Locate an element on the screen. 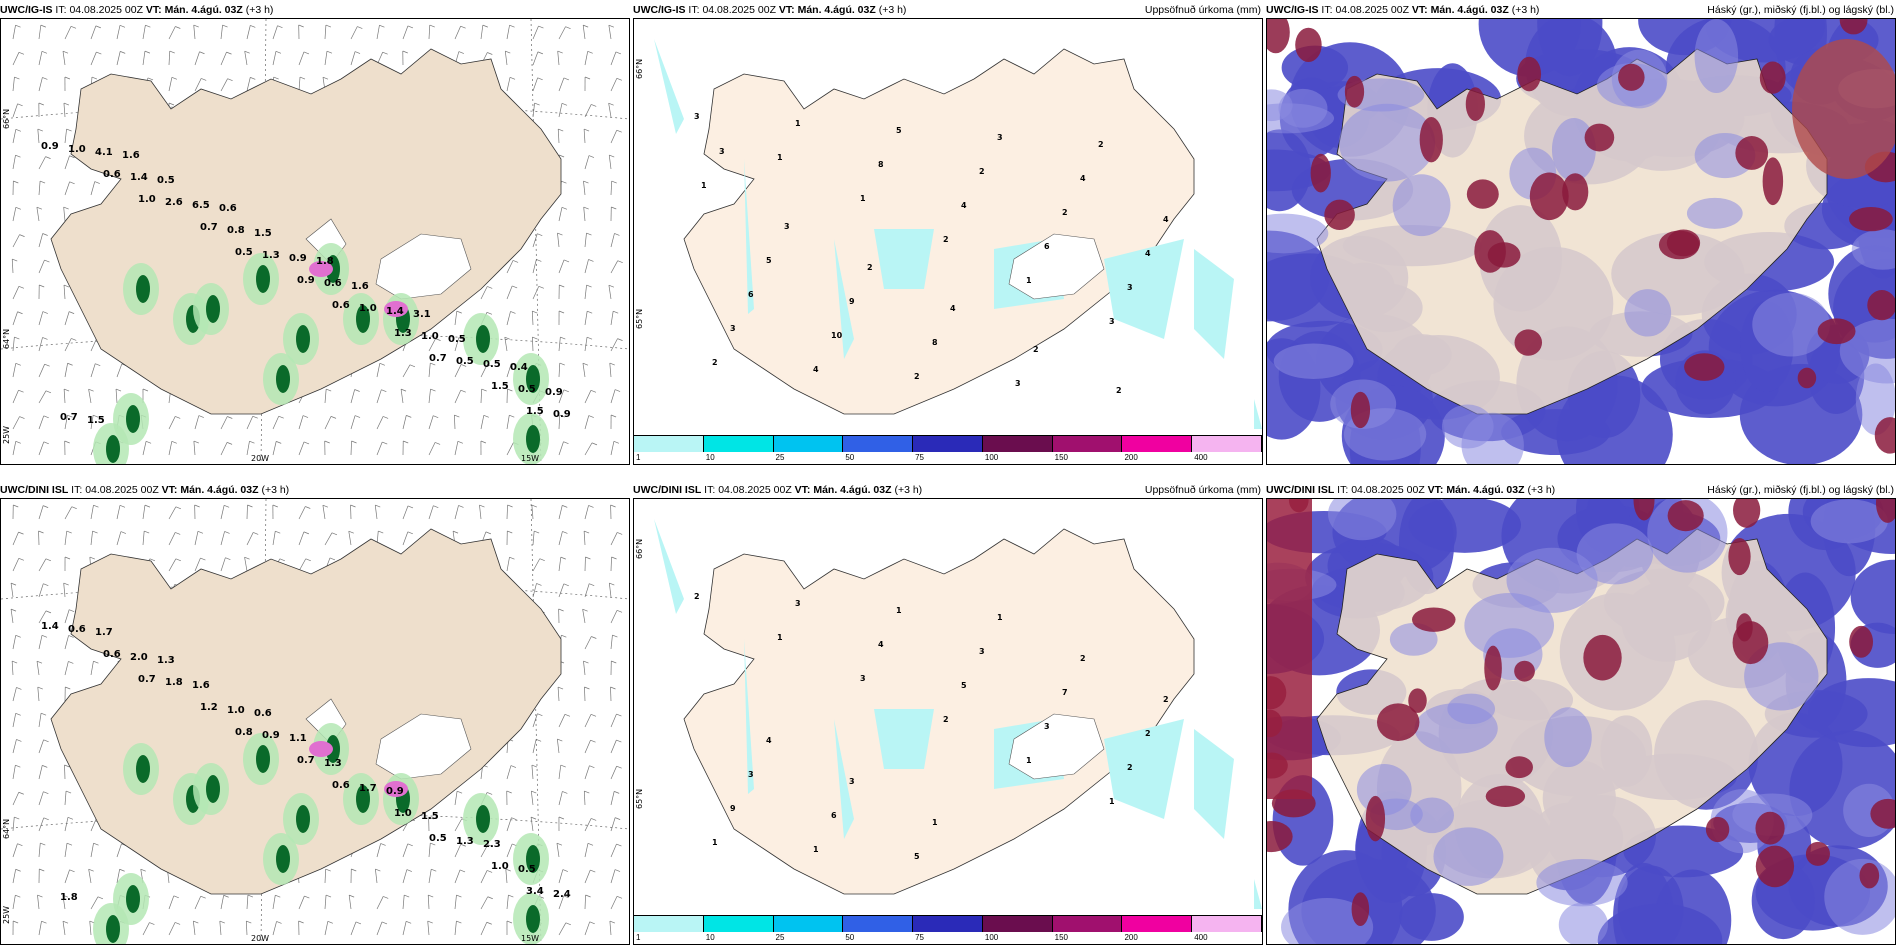  precip-value-label: 8 is located at coordinates (881, 164).